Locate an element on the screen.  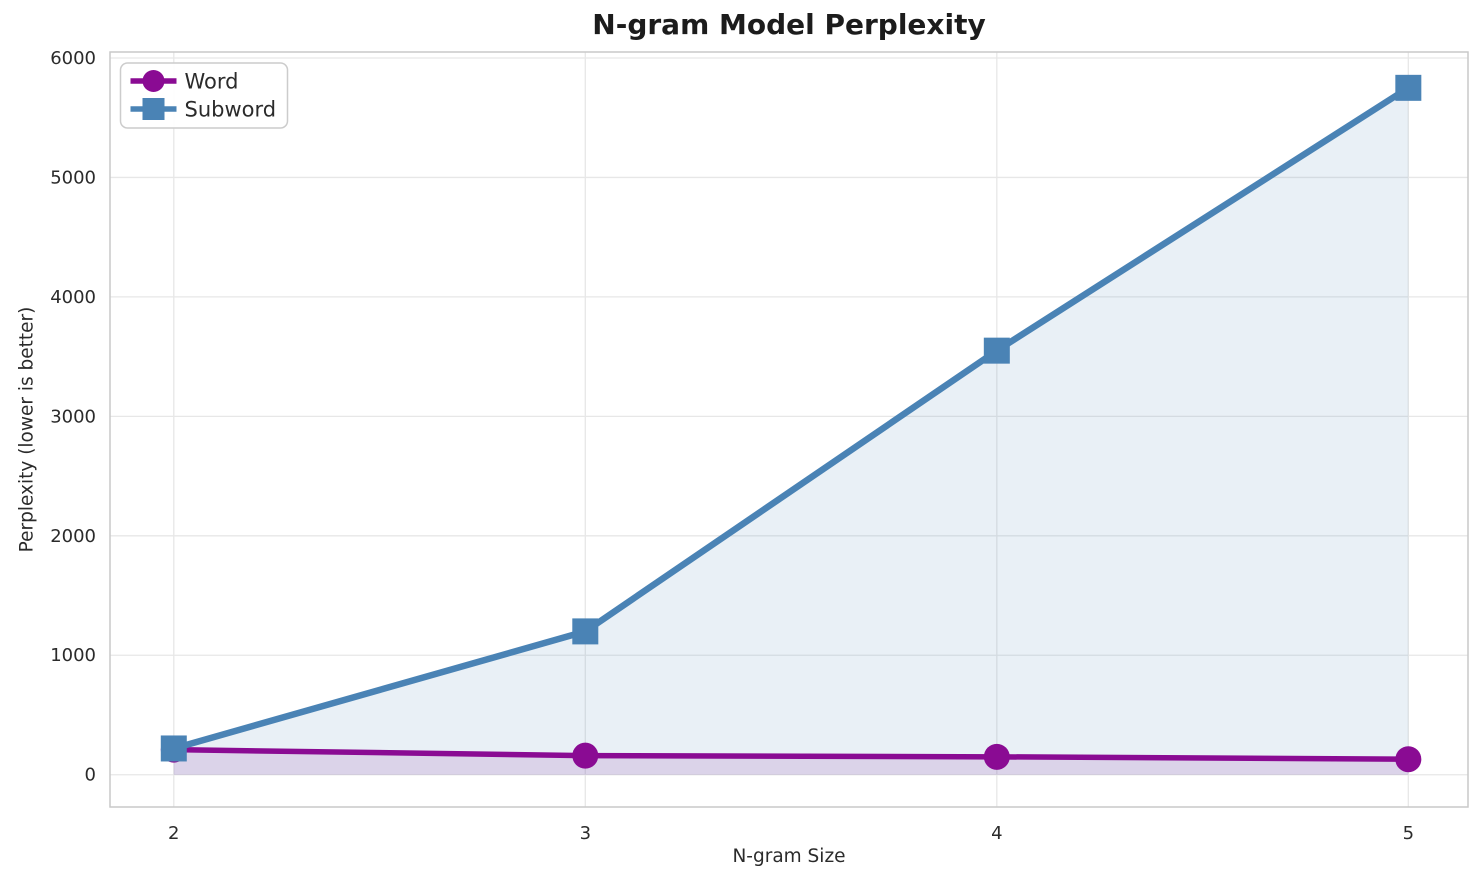
y-tick-label: 0 is located at coordinates (90, 775).